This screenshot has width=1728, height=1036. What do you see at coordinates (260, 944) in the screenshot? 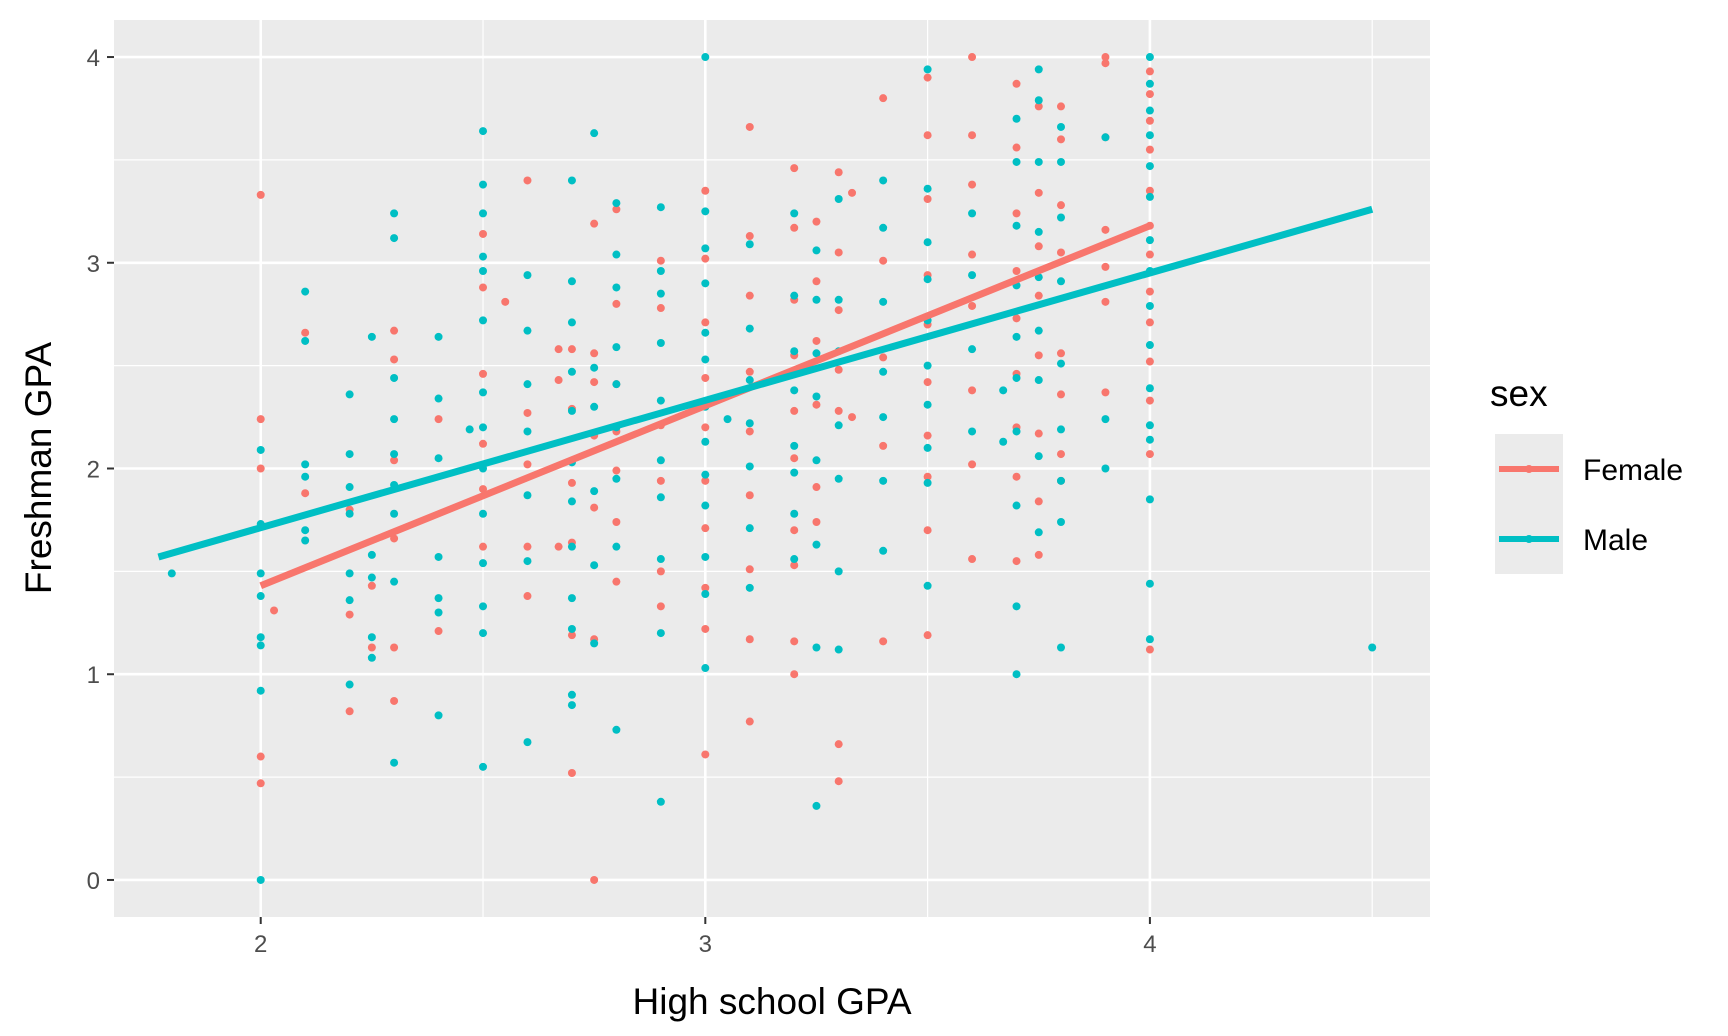
I see `x-tick-label: 2` at bounding box center [260, 944].